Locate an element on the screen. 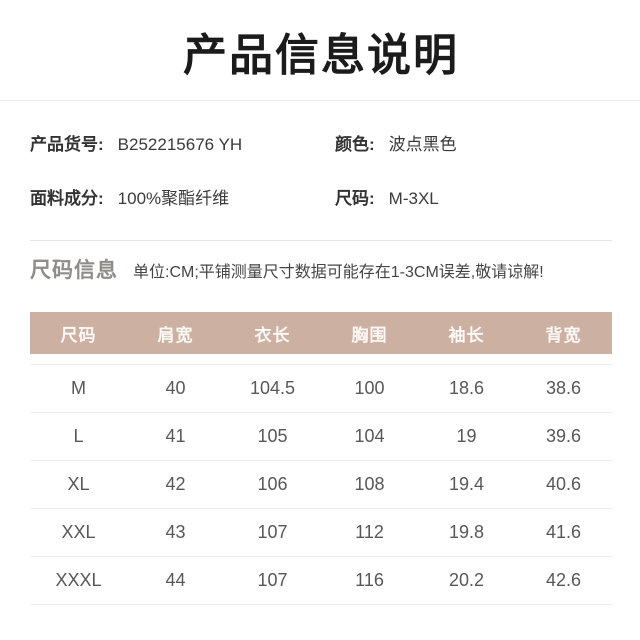 The width and height of the screenshot is (640, 640). table-cell: M is located at coordinates (78, 388).